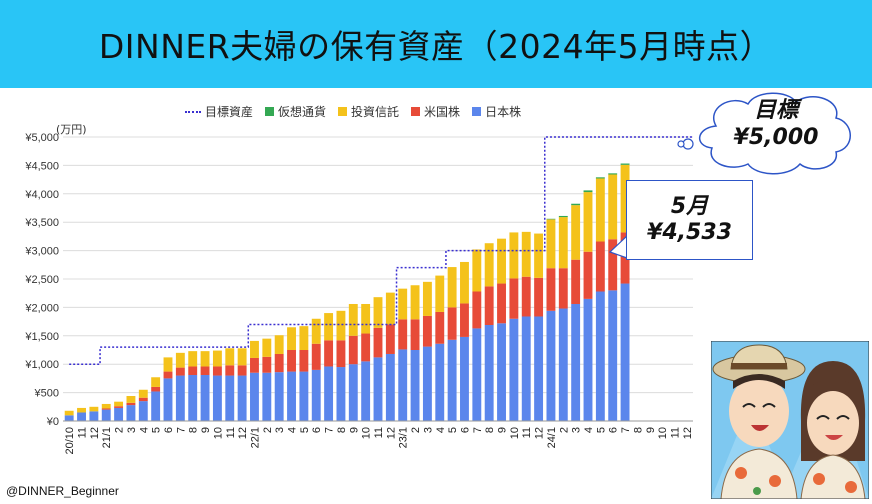 Image resolution: width=872 pixels, height=504 pixels. Describe the element at coordinates (759, 381) in the screenshot. I see `man-hair` at that location.